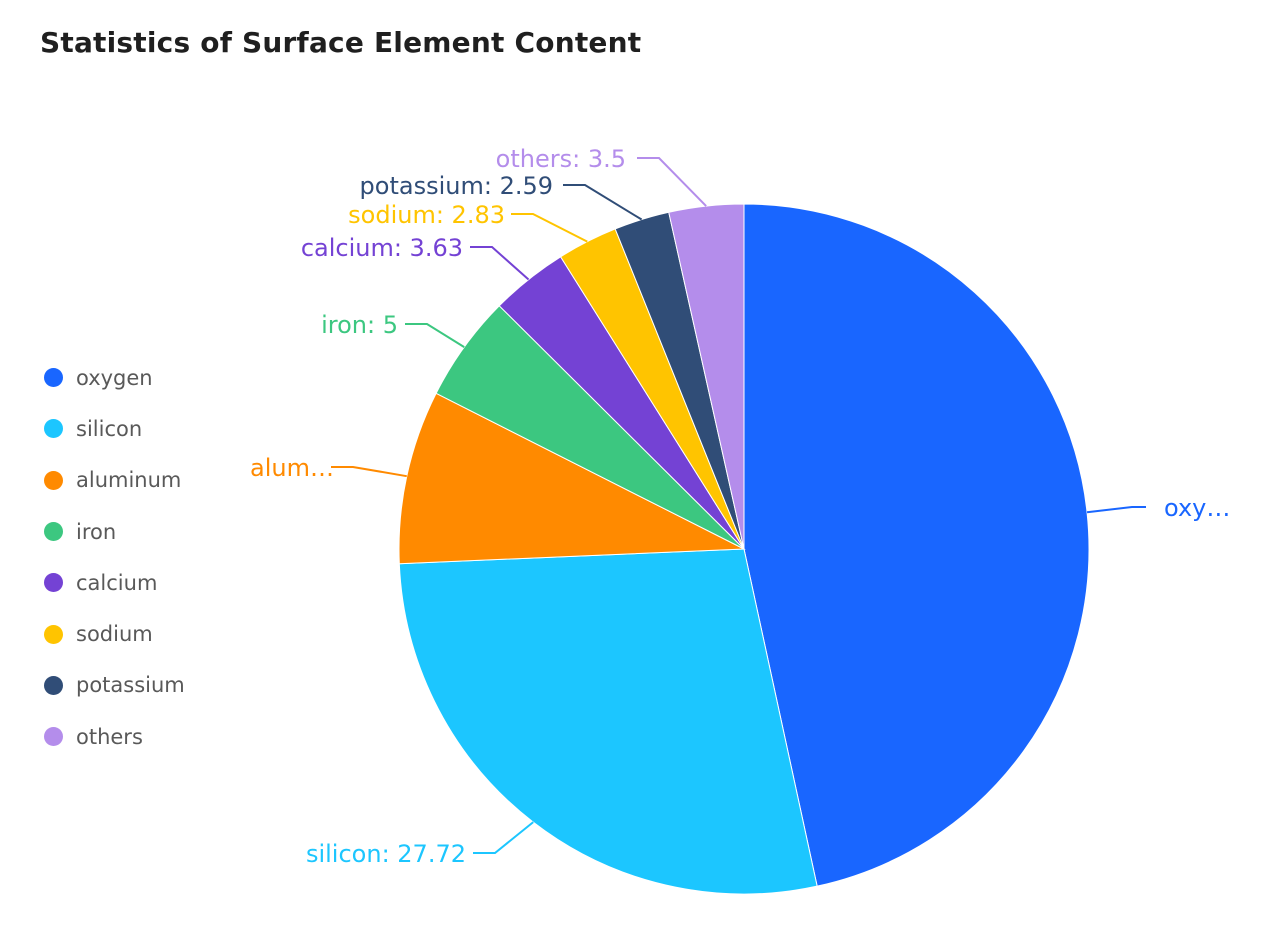 This screenshot has height=944, width=1266. What do you see at coordinates (672, 182) in the screenshot?
I see `leader-line-others` at bounding box center [672, 182].